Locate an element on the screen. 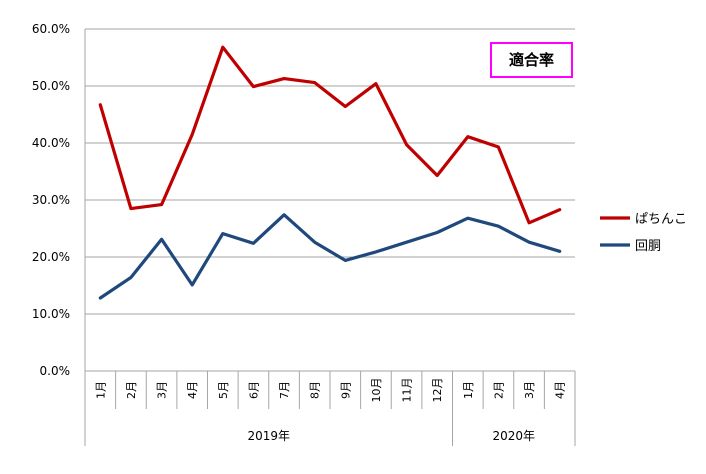 This screenshot has width=706, height=474. chart-title: 適合率 is located at coordinates (531, 60).